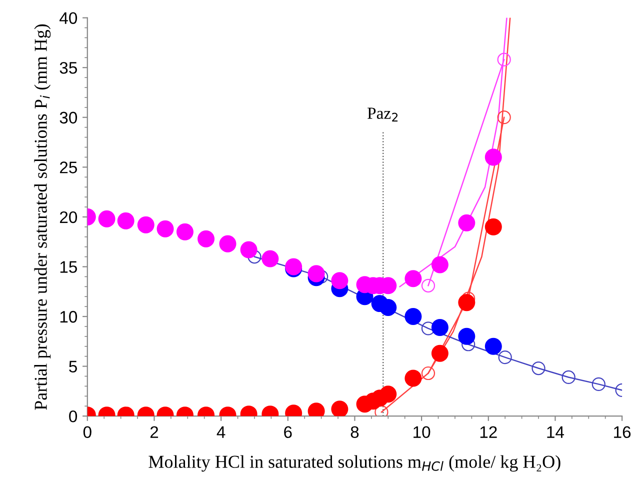 The image size is (638, 481). I want to click on x-tick-label: 4, so click(221, 432).